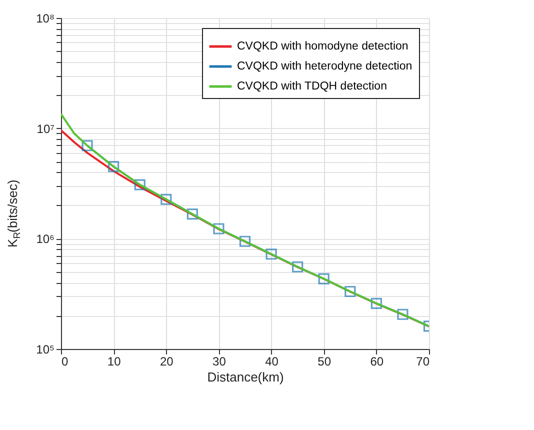 The image size is (534, 430). I want to click on x-axis-title: Distance(km), so click(245, 377).